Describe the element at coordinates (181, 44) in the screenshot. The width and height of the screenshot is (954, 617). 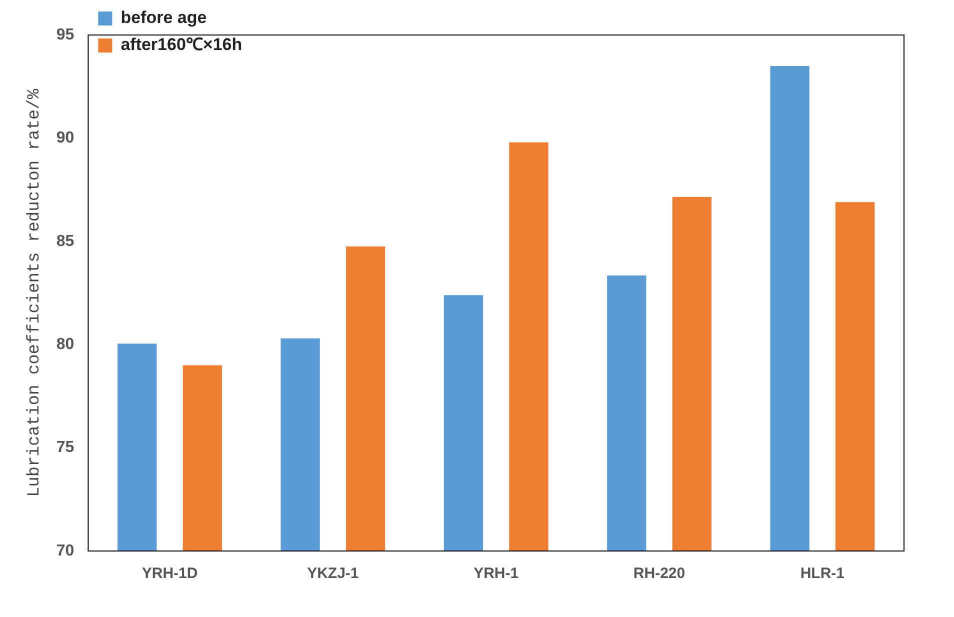
I see `legend-label: after160℃×16h` at that location.